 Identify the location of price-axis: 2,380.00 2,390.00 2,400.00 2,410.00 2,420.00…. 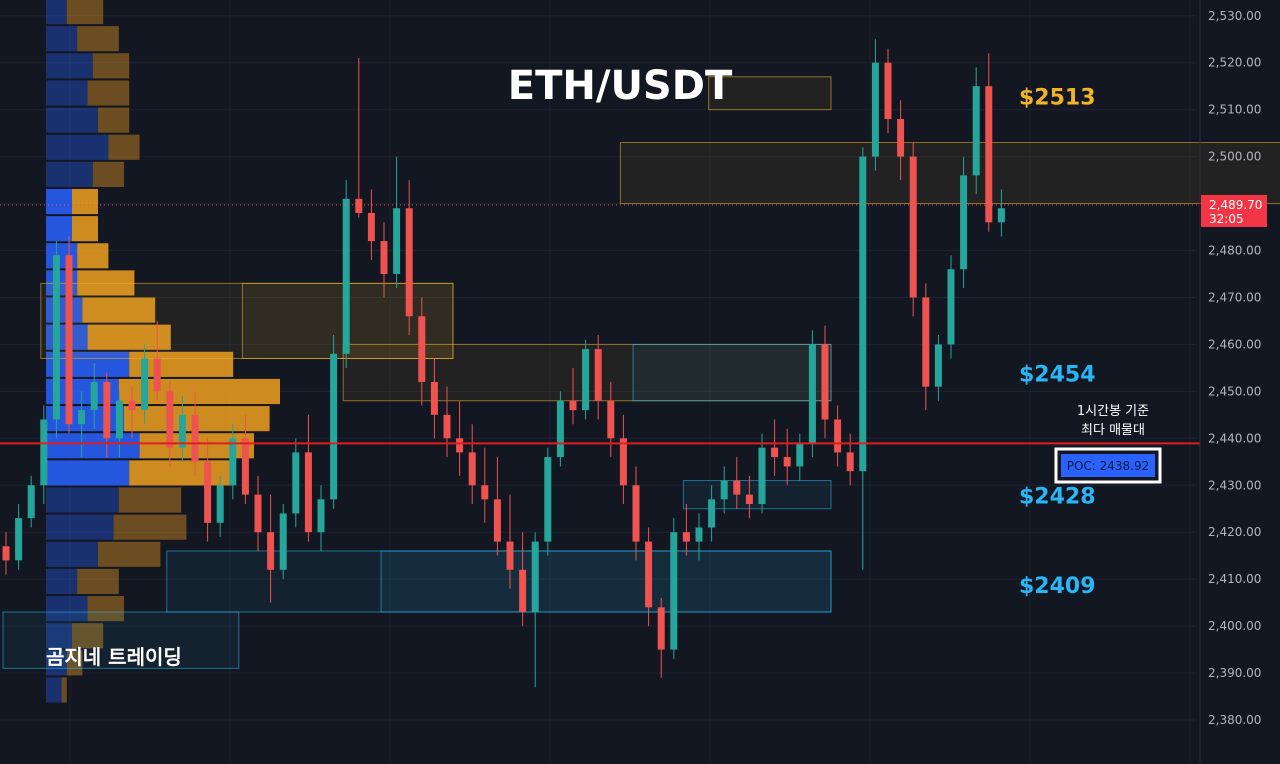
(1233, 382).